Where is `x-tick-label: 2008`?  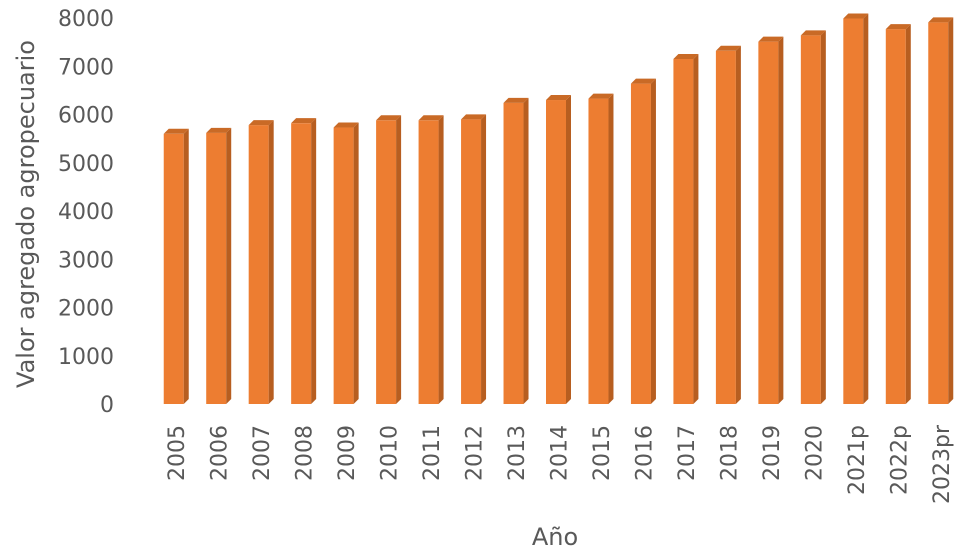
x-tick-label: 2008 is located at coordinates (305, 453).